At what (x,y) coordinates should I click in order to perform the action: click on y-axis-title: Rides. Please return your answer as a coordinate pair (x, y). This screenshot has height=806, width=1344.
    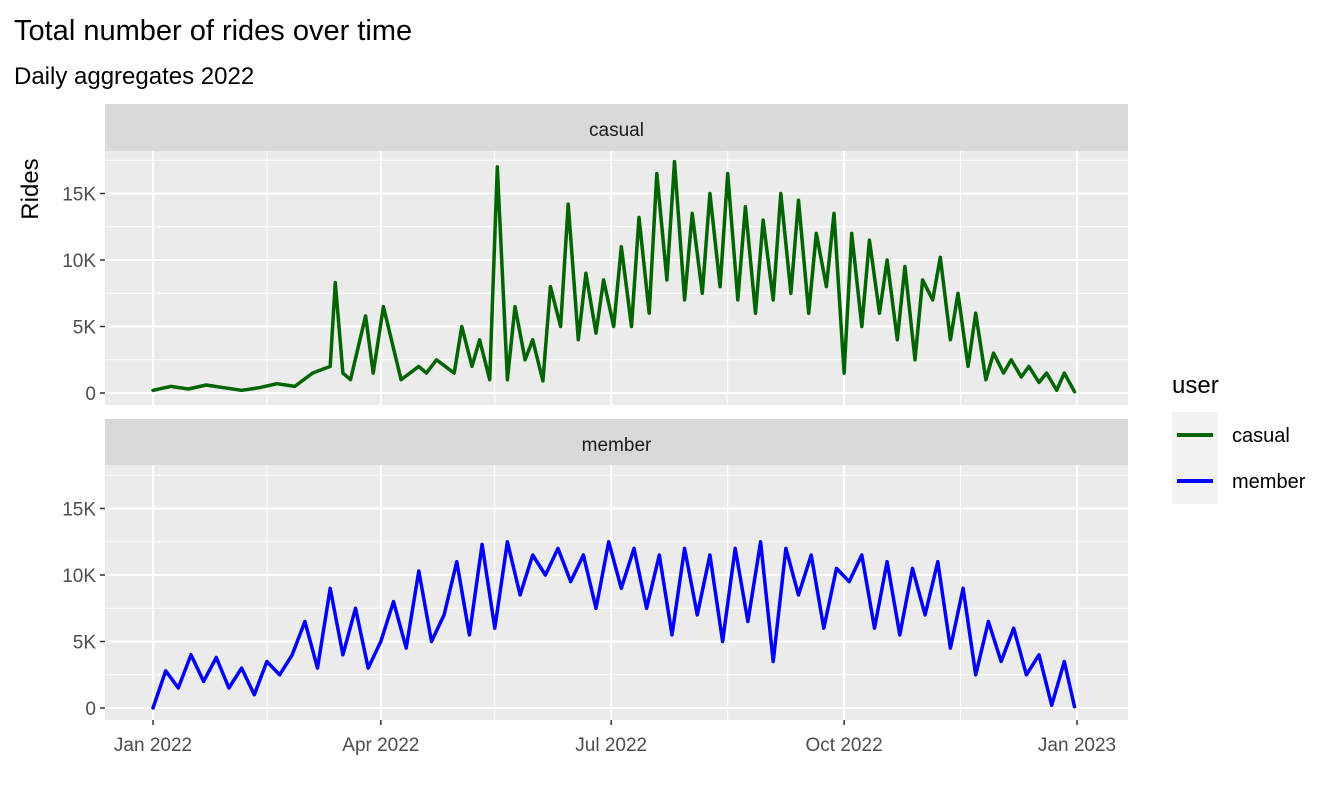
    Looking at the image, I should click on (30, 188).